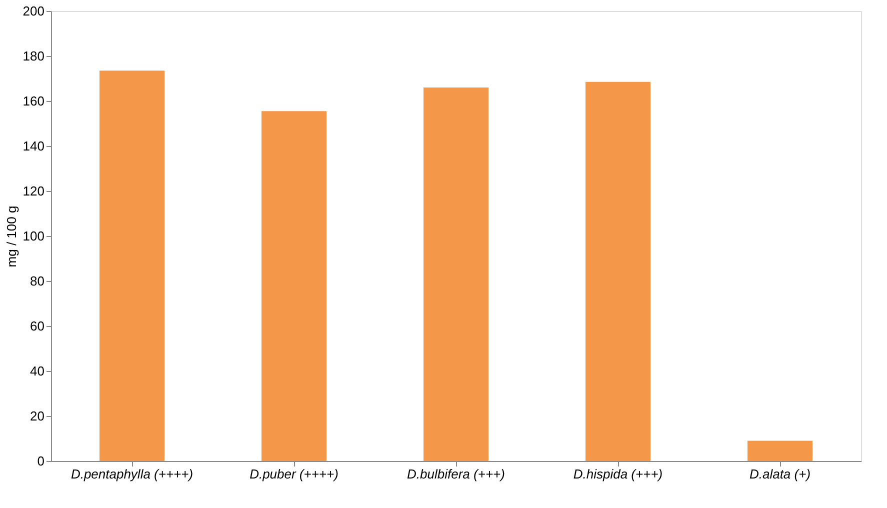 This screenshot has height=508, width=887. What do you see at coordinates (780, 474) in the screenshot?
I see `x-tick-label: D.alata (+)` at bounding box center [780, 474].